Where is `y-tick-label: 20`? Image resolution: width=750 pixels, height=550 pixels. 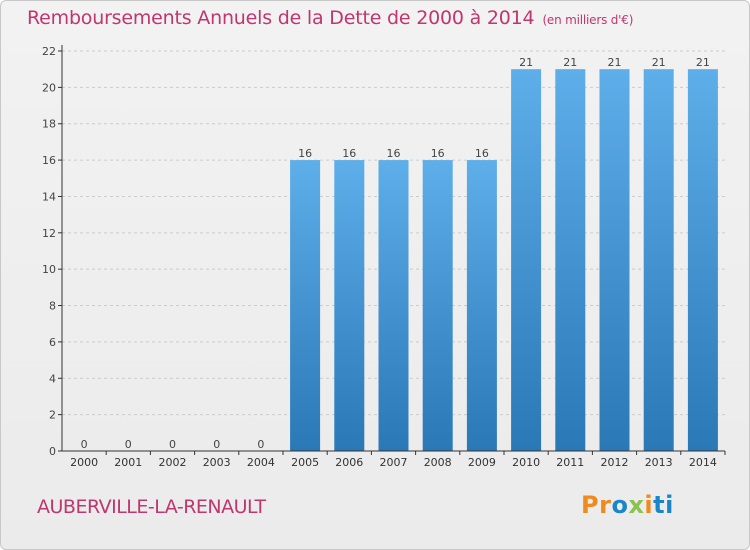
y-tick-label: 20 is located at coordinates (49, 87).